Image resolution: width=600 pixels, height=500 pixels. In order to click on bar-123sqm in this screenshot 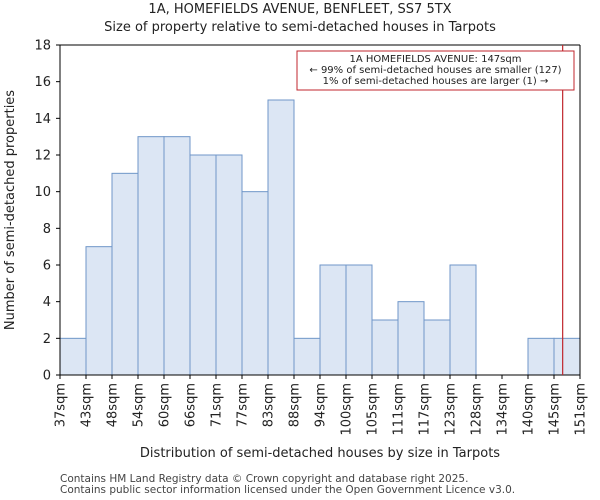, I will do `click(463, 320)`.